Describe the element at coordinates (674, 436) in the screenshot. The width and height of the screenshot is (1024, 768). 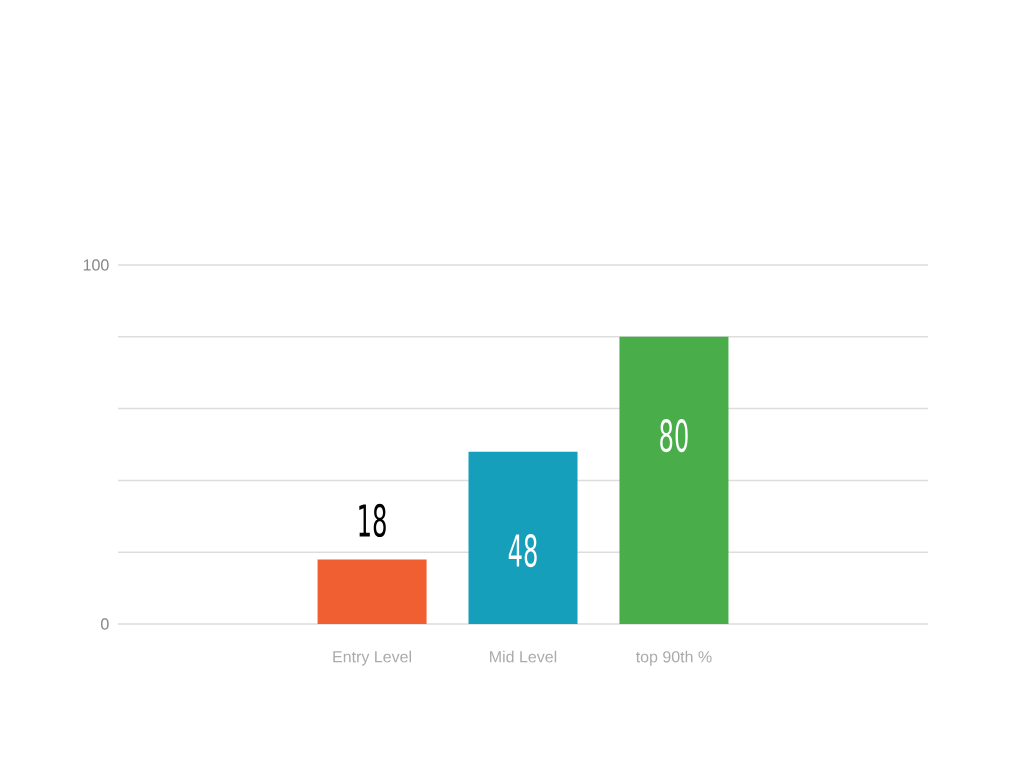
I see `data-label: 80` at that location.